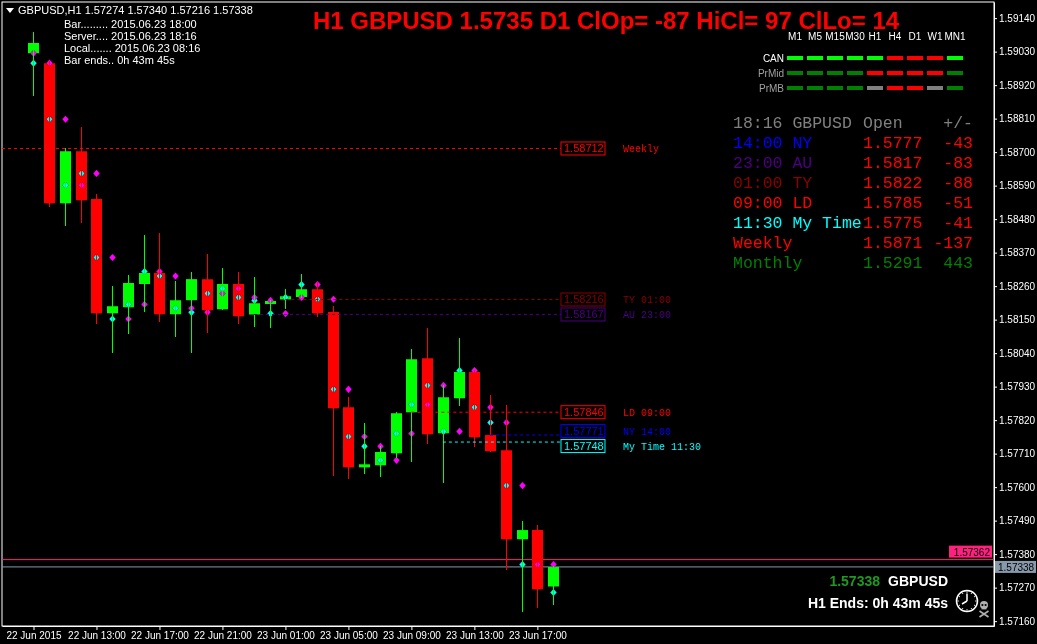 Image resolution: width=1037 pixels, height=644 pixels. Describe the element at coordinates (475, 636) in the screenshot. I see `x-tick-label: 23 Jun 13:00` at that location.